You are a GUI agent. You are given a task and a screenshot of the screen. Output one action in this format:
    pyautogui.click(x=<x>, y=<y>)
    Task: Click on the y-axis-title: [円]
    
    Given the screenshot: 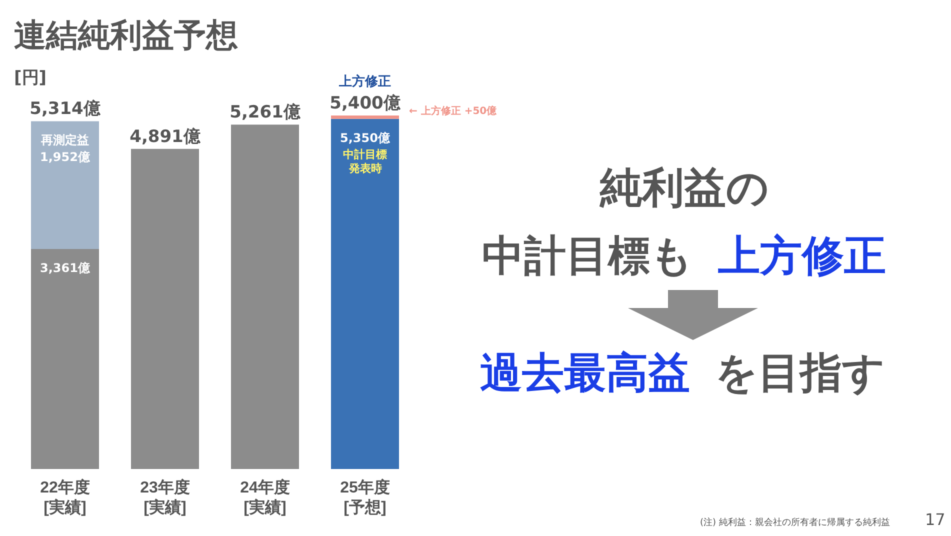 What is the action you would take?
    pyautogui.click(x=30, y=78)
    